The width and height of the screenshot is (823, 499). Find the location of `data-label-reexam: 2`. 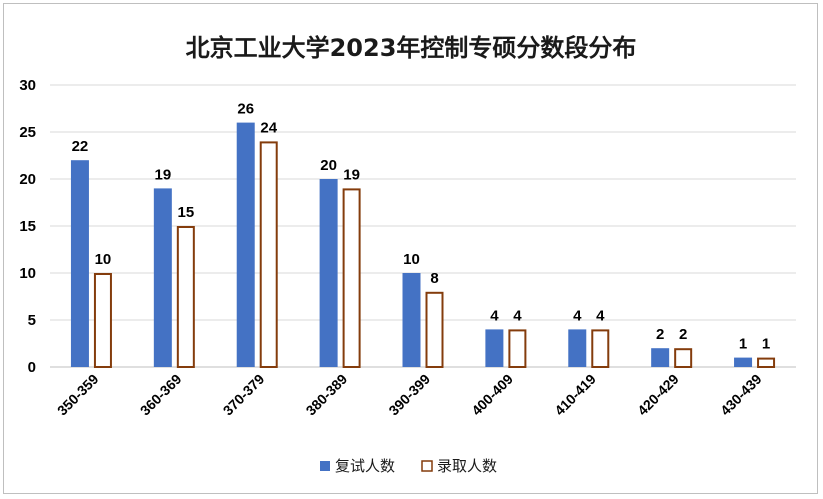

data-label-reexam: 2 is located at coordinates (660, 334).